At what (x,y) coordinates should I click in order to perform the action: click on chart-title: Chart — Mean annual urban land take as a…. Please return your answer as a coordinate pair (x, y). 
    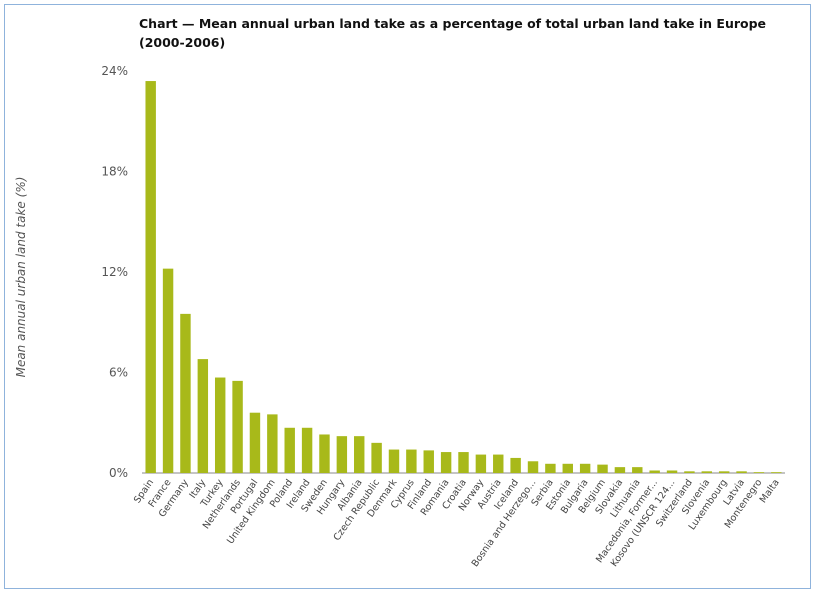
    Looking at the image, I should click on (453, 33).